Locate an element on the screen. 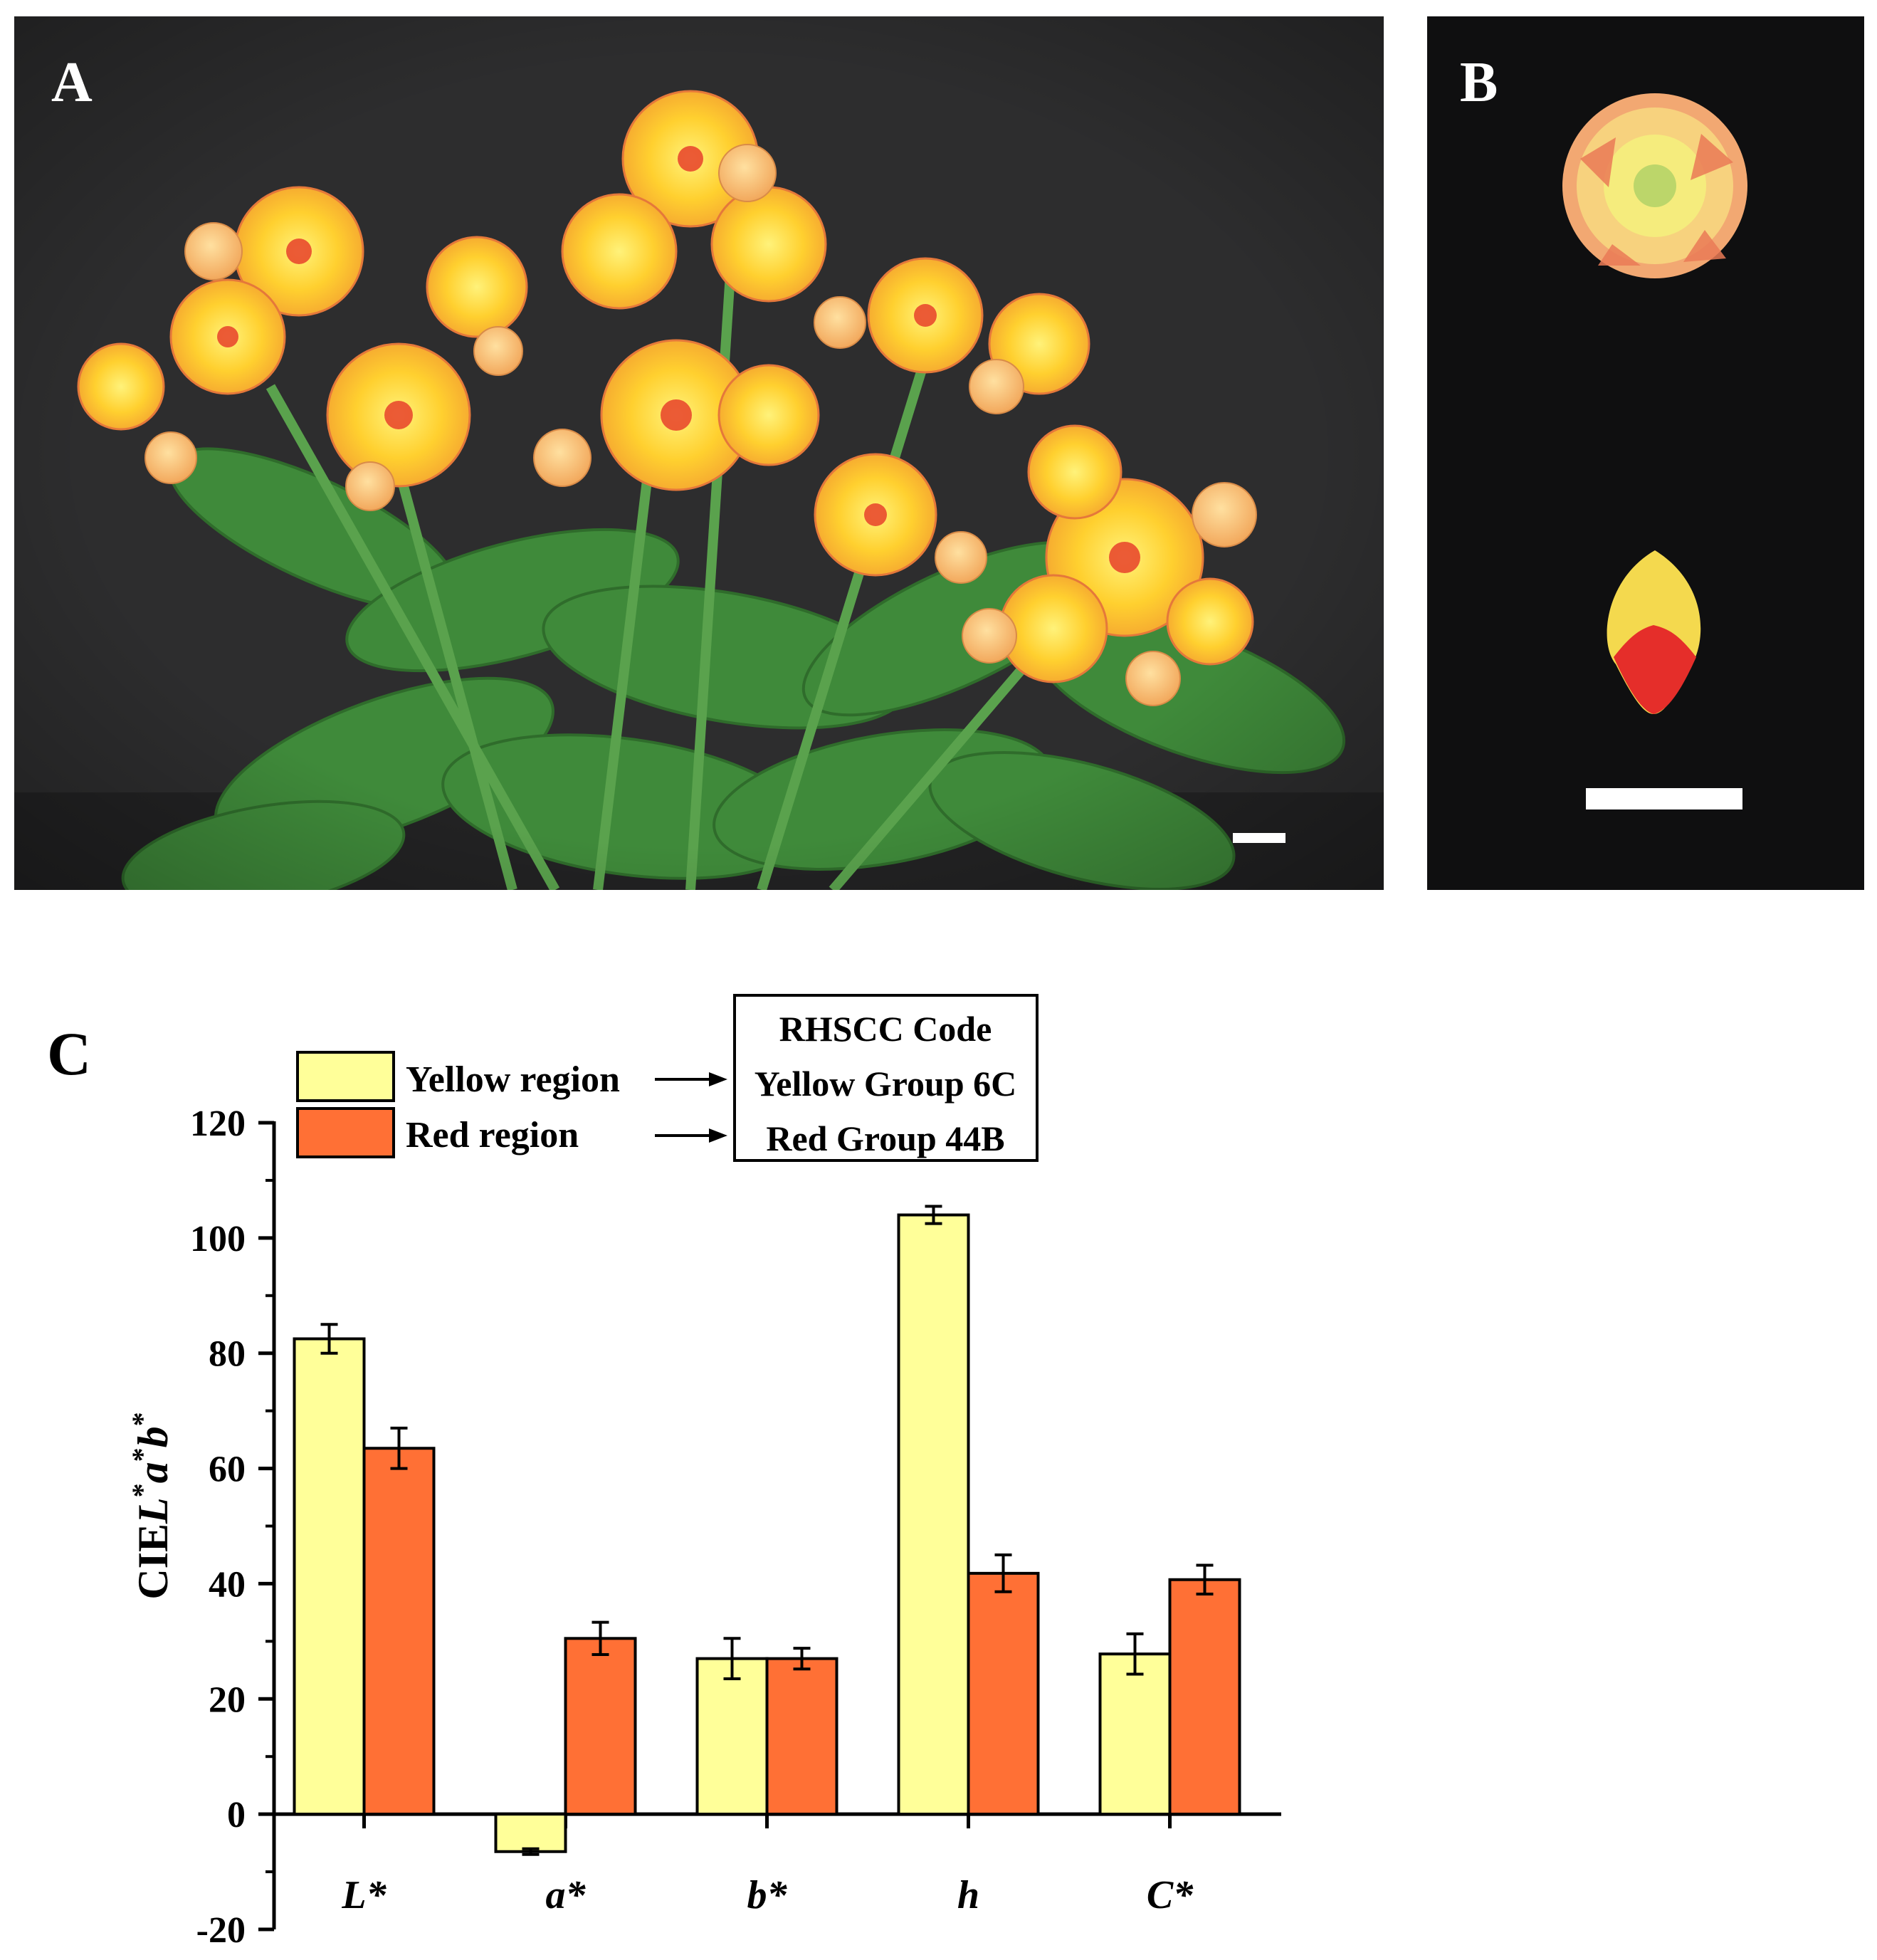 The height and width of the screenshot is (1960, 1877). y-tick-label: 20 is located at coordinates (227, 1699).